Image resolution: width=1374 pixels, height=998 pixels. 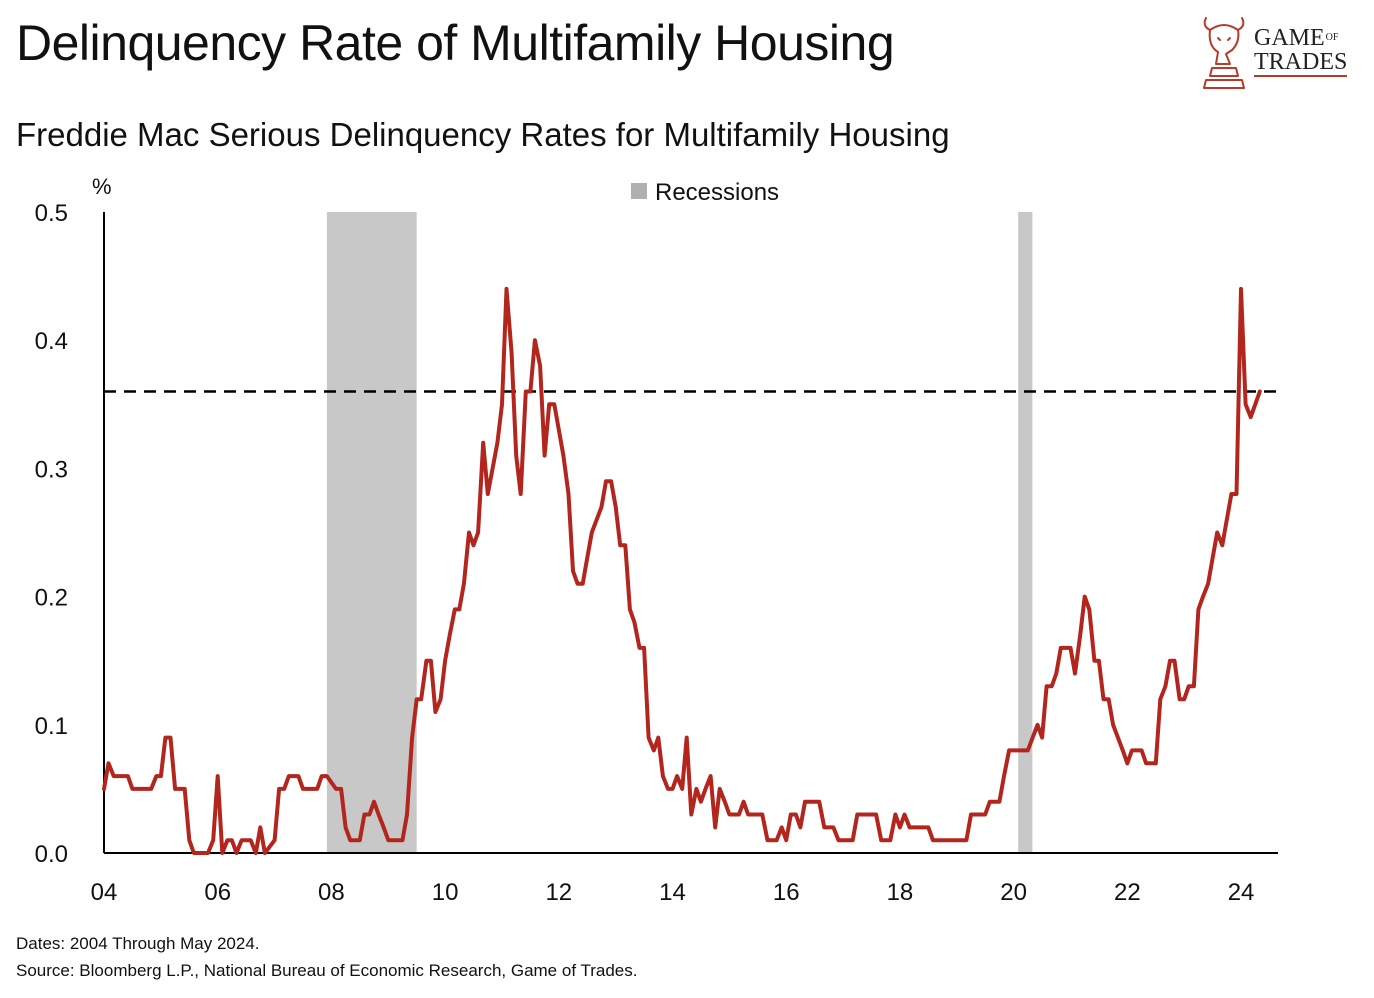 What do you see at coordinates (51, 598) in the screenshot?
I see `y-tick-label: 0.2` at bounding box center [51, 598].